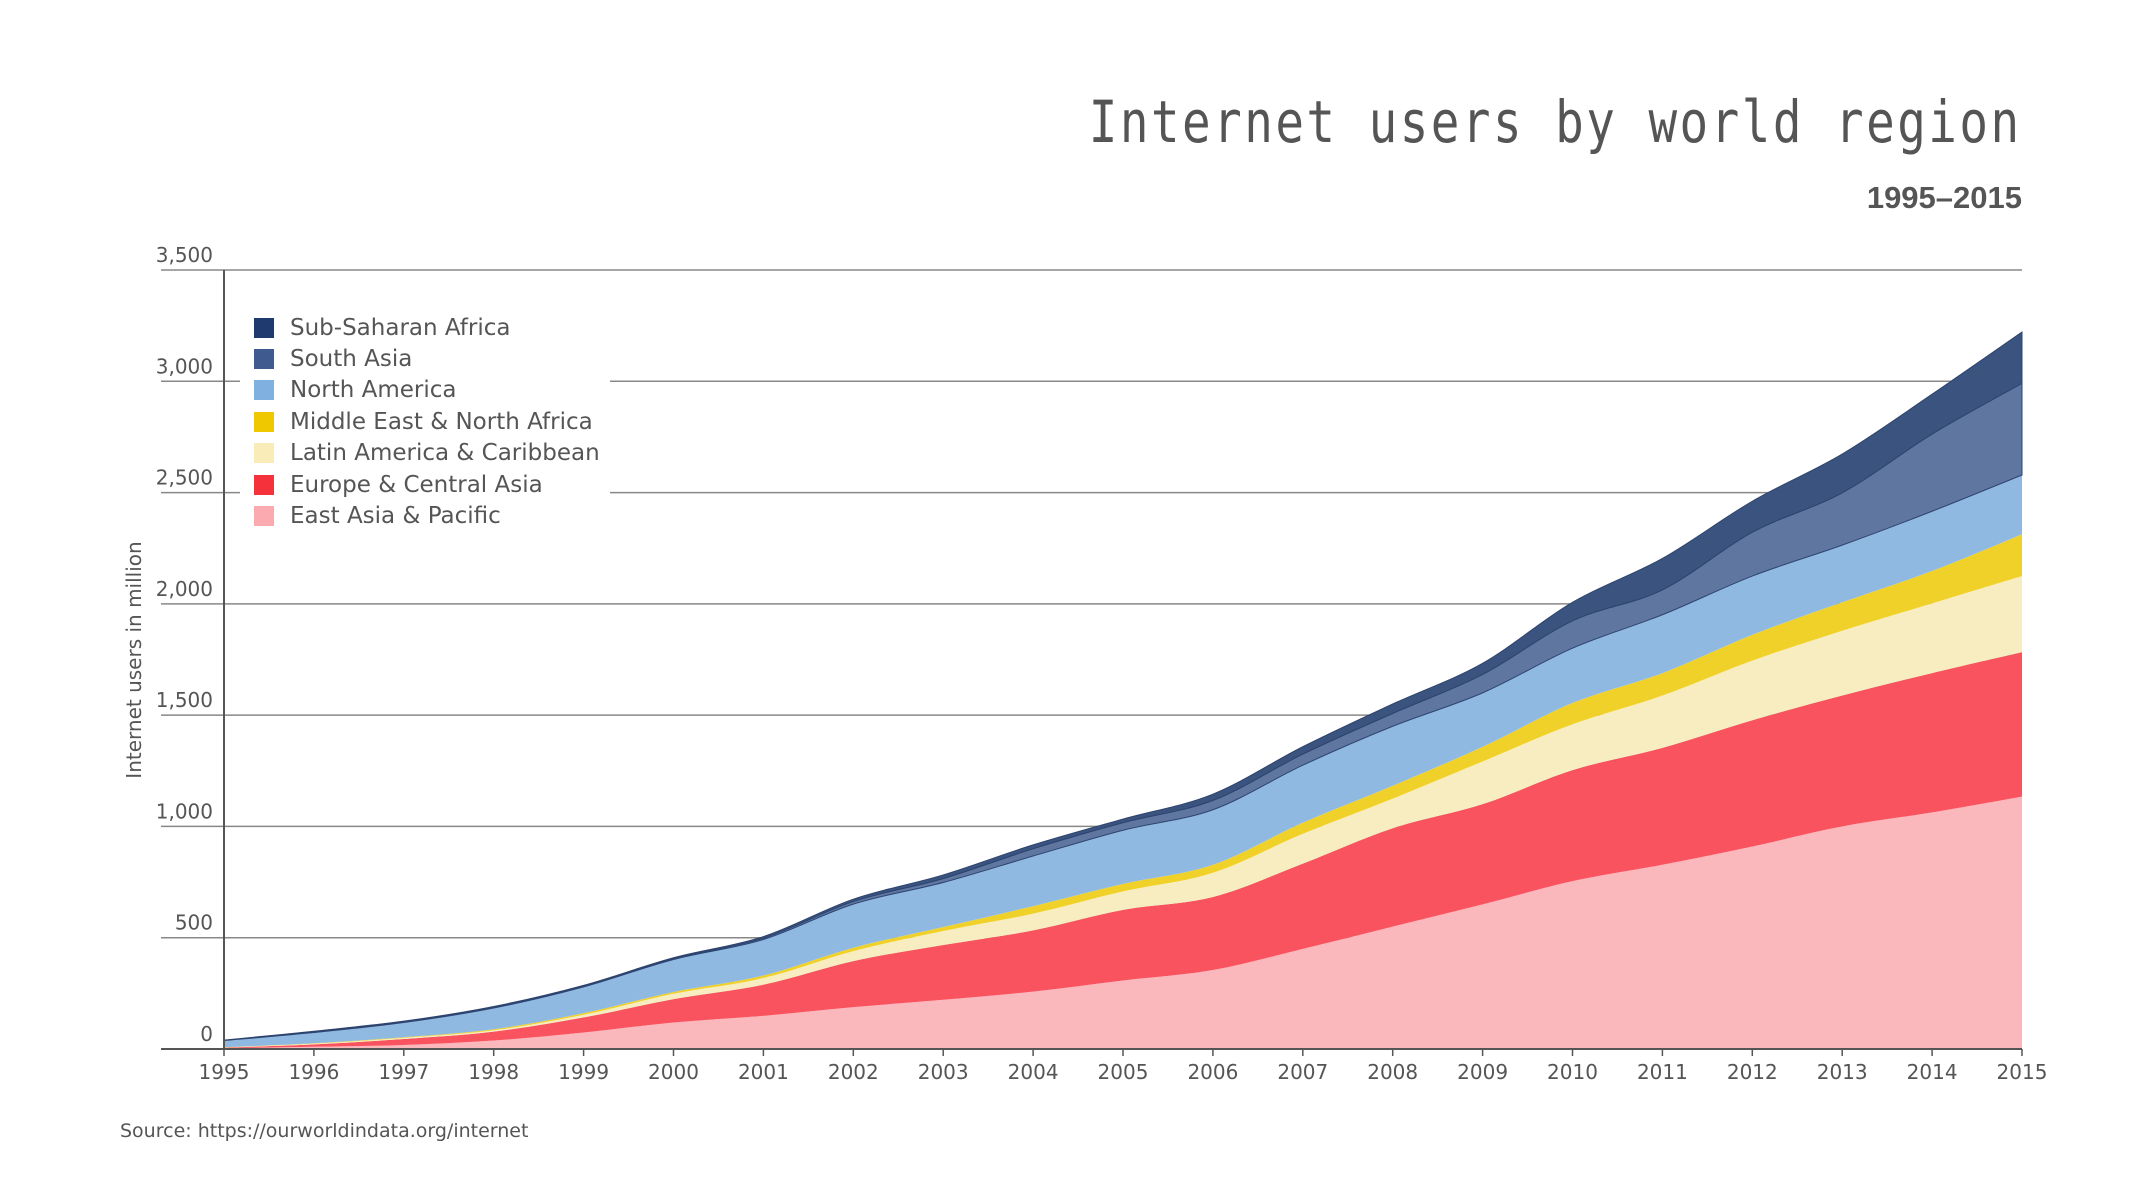  Describe the element at coordinates (1932, 1072) in the screenshot. I see `x-tick-label: 2014` at that location.